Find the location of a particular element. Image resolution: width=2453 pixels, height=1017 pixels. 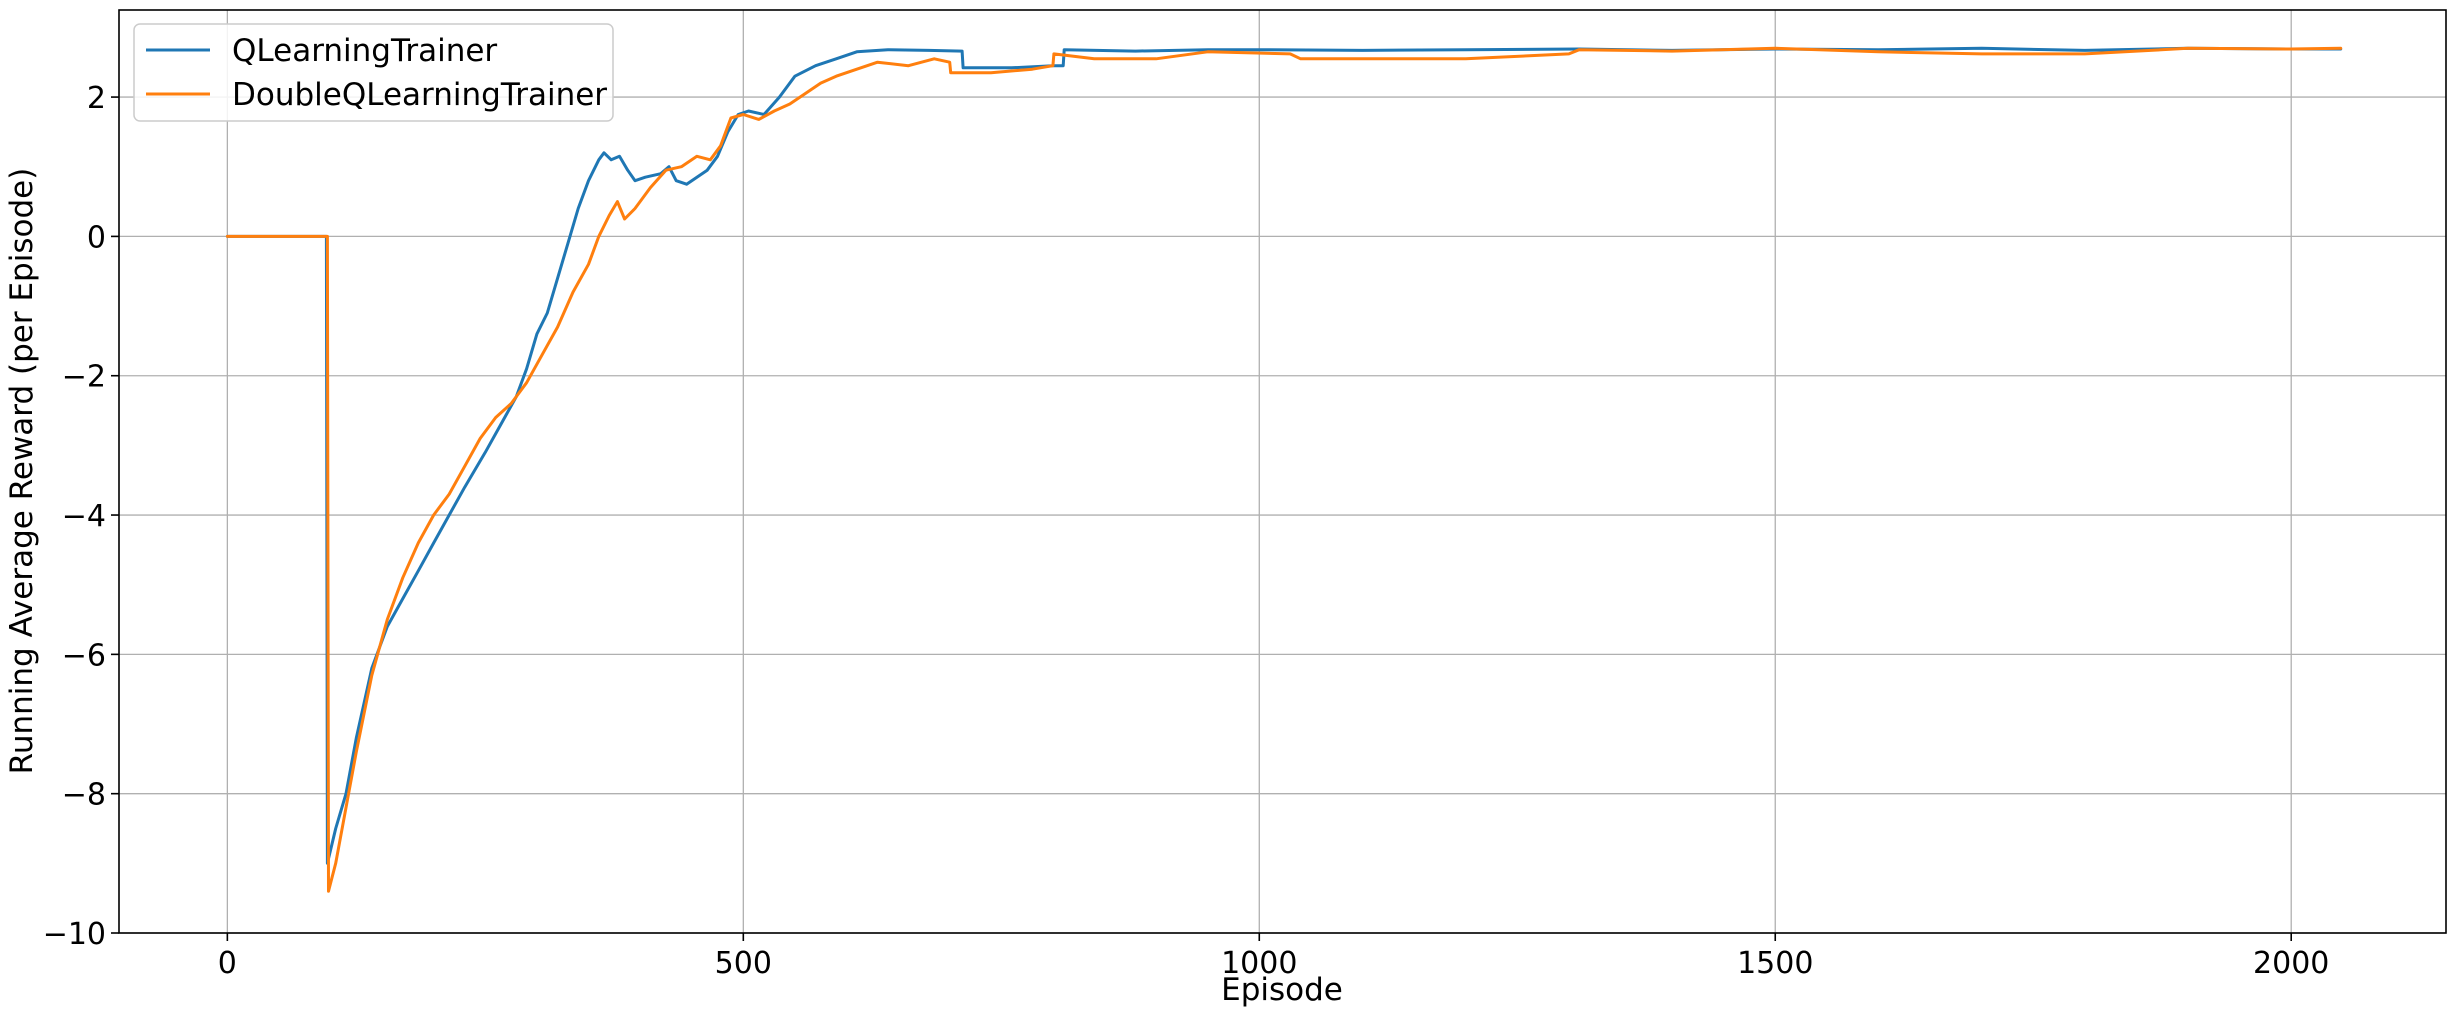

legend: QLearningTrainer DoubleQLearningTrainer is located at coordinates (373, 72).